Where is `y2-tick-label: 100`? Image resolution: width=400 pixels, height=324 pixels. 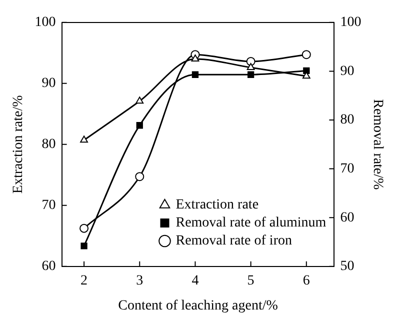 y2-tick-label: 100 is located at coordinates (351, 22).